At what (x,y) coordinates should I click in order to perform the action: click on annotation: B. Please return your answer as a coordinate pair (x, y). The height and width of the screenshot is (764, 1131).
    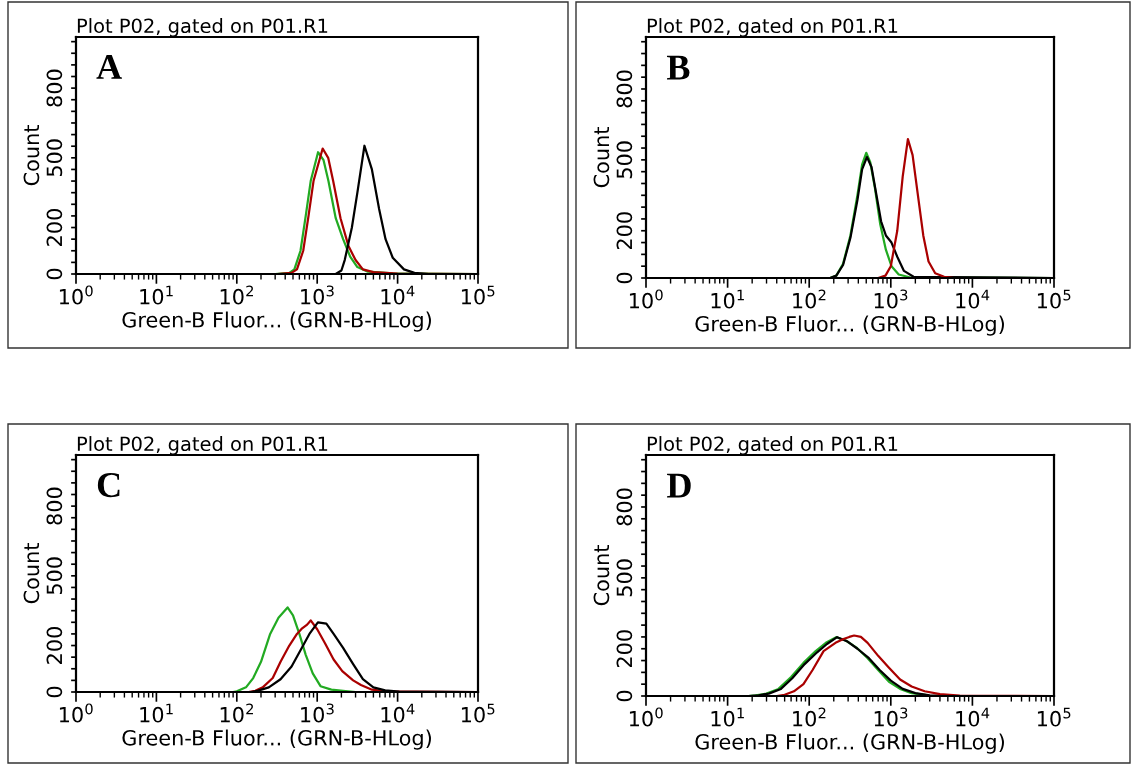
    Looking at the image, I should click on (678, 67).